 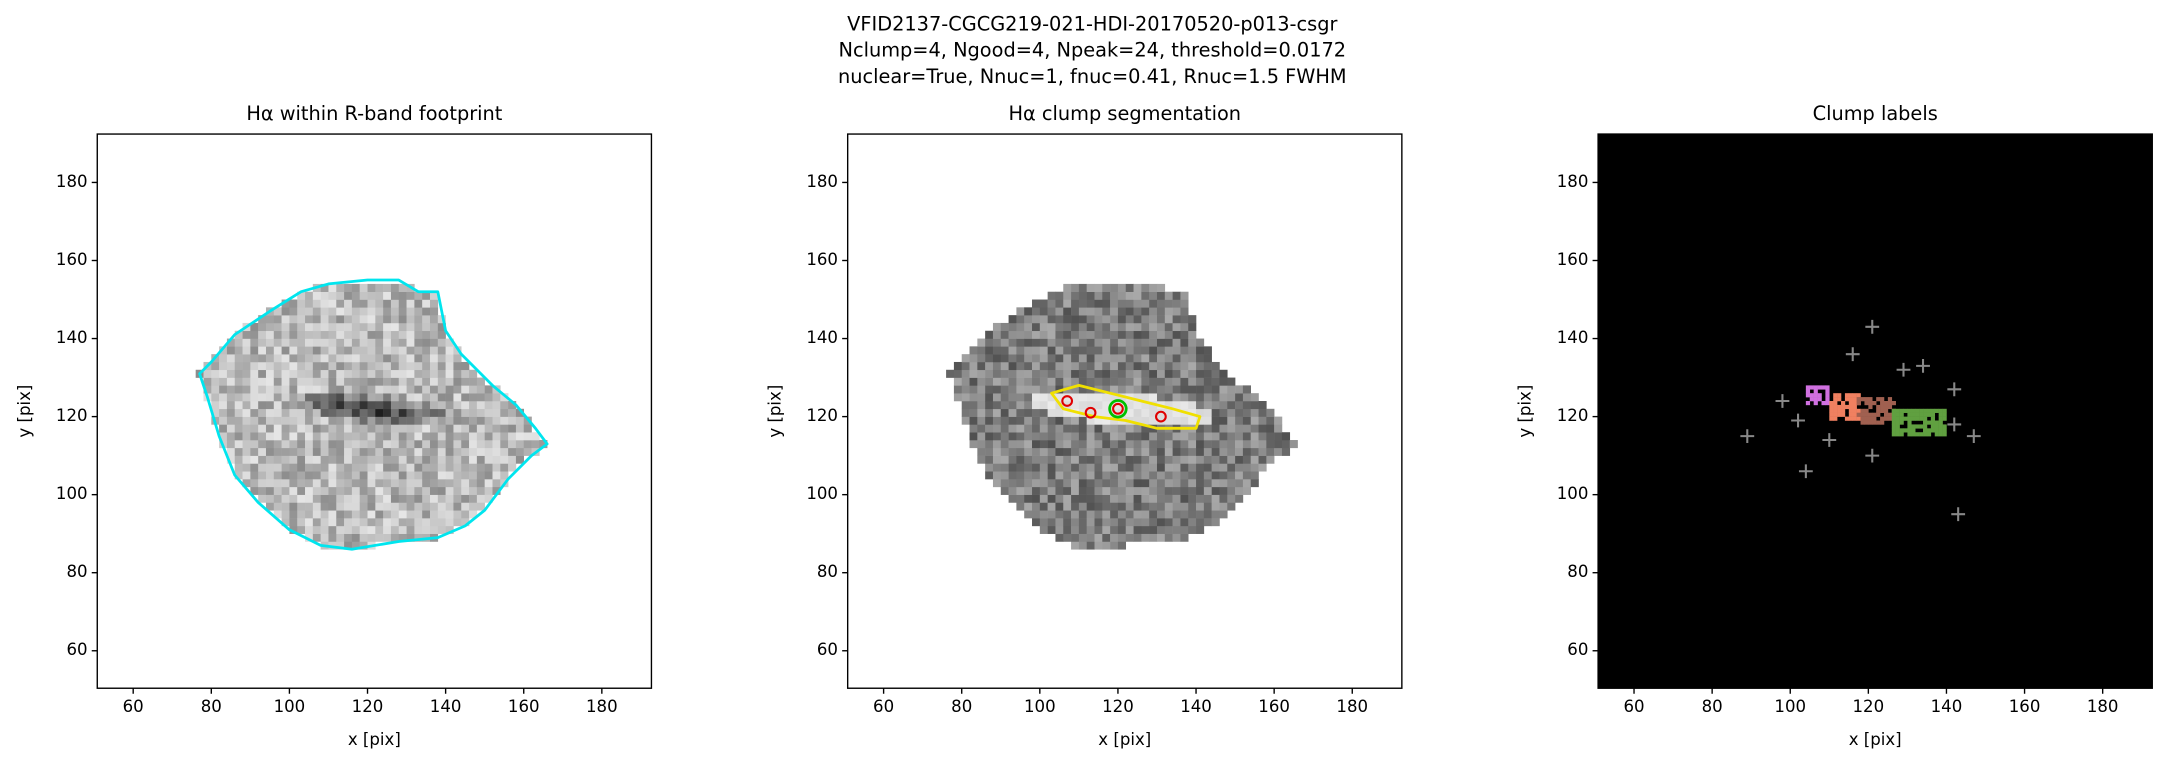 What do you see at coordinates (1274, 706) in the screenshot?
I see `x-tick-label: 160` at bounding box center [1274, 706].